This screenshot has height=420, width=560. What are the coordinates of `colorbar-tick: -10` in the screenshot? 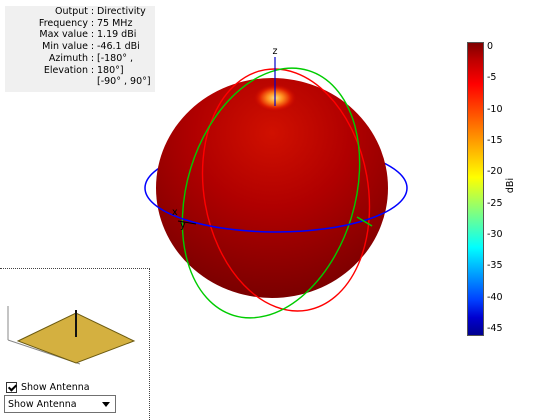 It's located at (495, 109).